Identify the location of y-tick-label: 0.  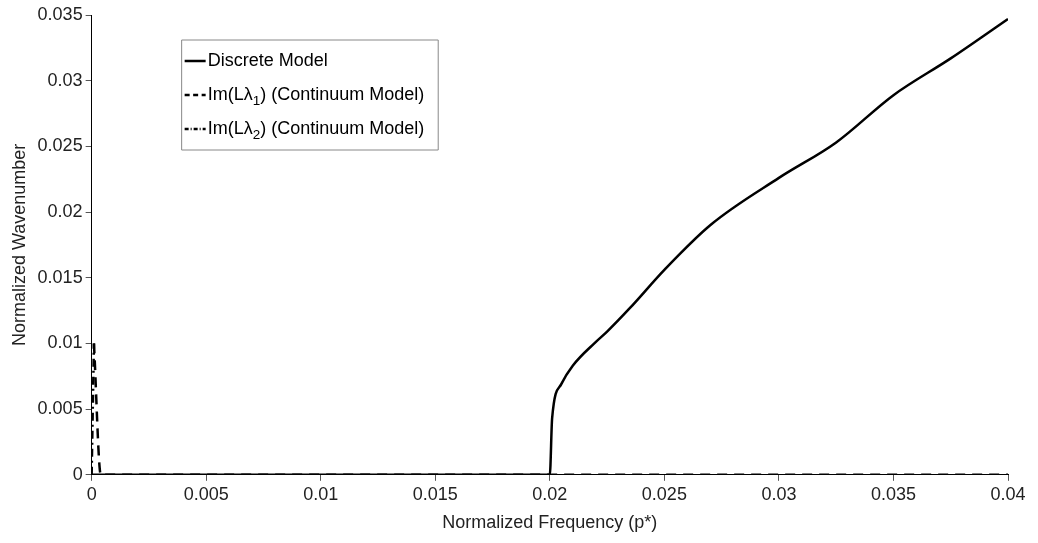
(77, 473).